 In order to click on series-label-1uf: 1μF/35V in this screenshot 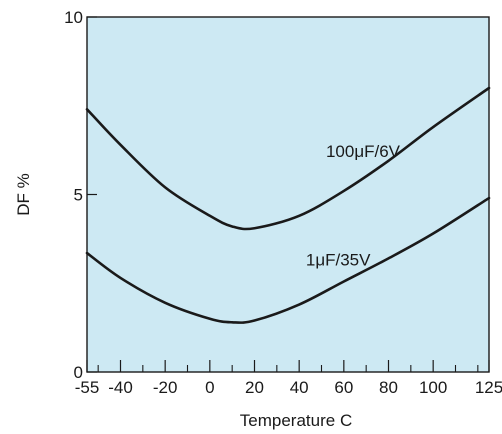, I will do `click(338, 260)`.